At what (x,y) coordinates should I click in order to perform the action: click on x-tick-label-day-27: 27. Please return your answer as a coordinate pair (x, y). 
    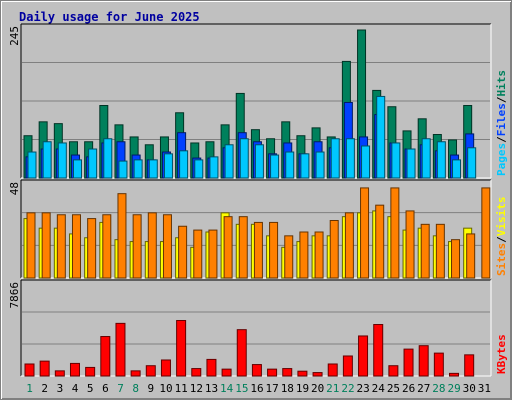
    Looking at the image, I should click on (423, 388).